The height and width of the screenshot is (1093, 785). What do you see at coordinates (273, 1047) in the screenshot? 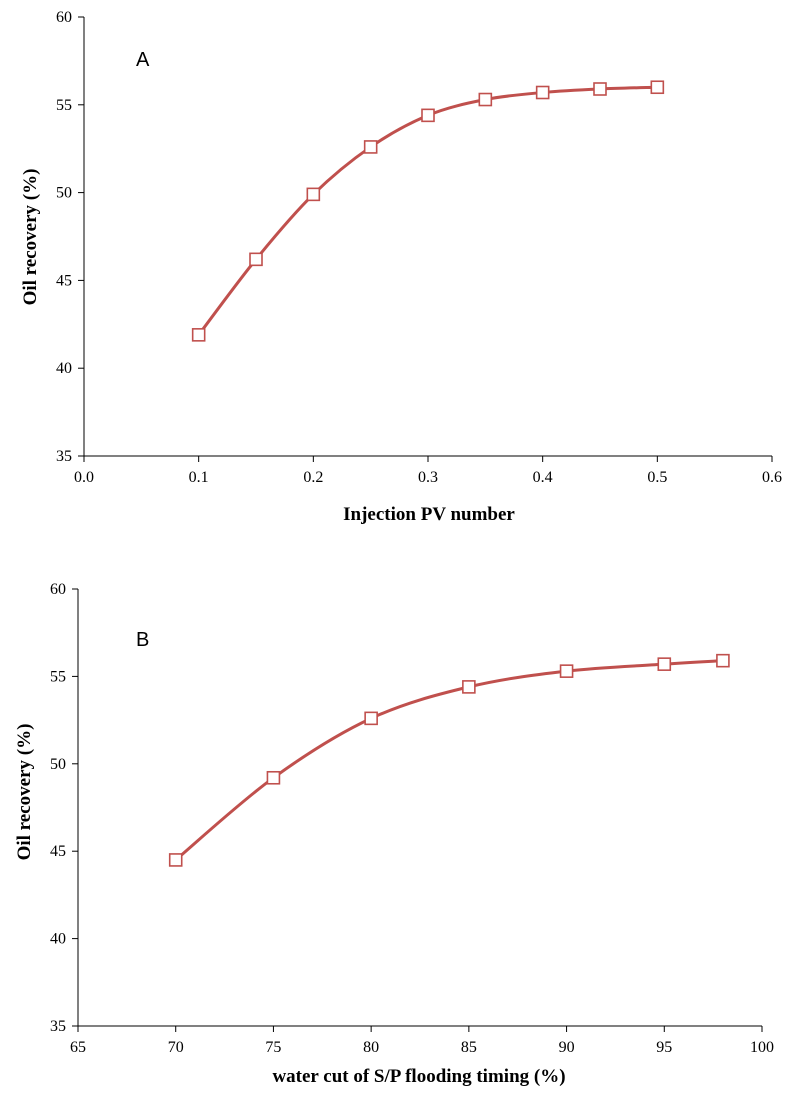
I see `chart-b-x-tick-label: 75` at bounding box center [273, 1047].